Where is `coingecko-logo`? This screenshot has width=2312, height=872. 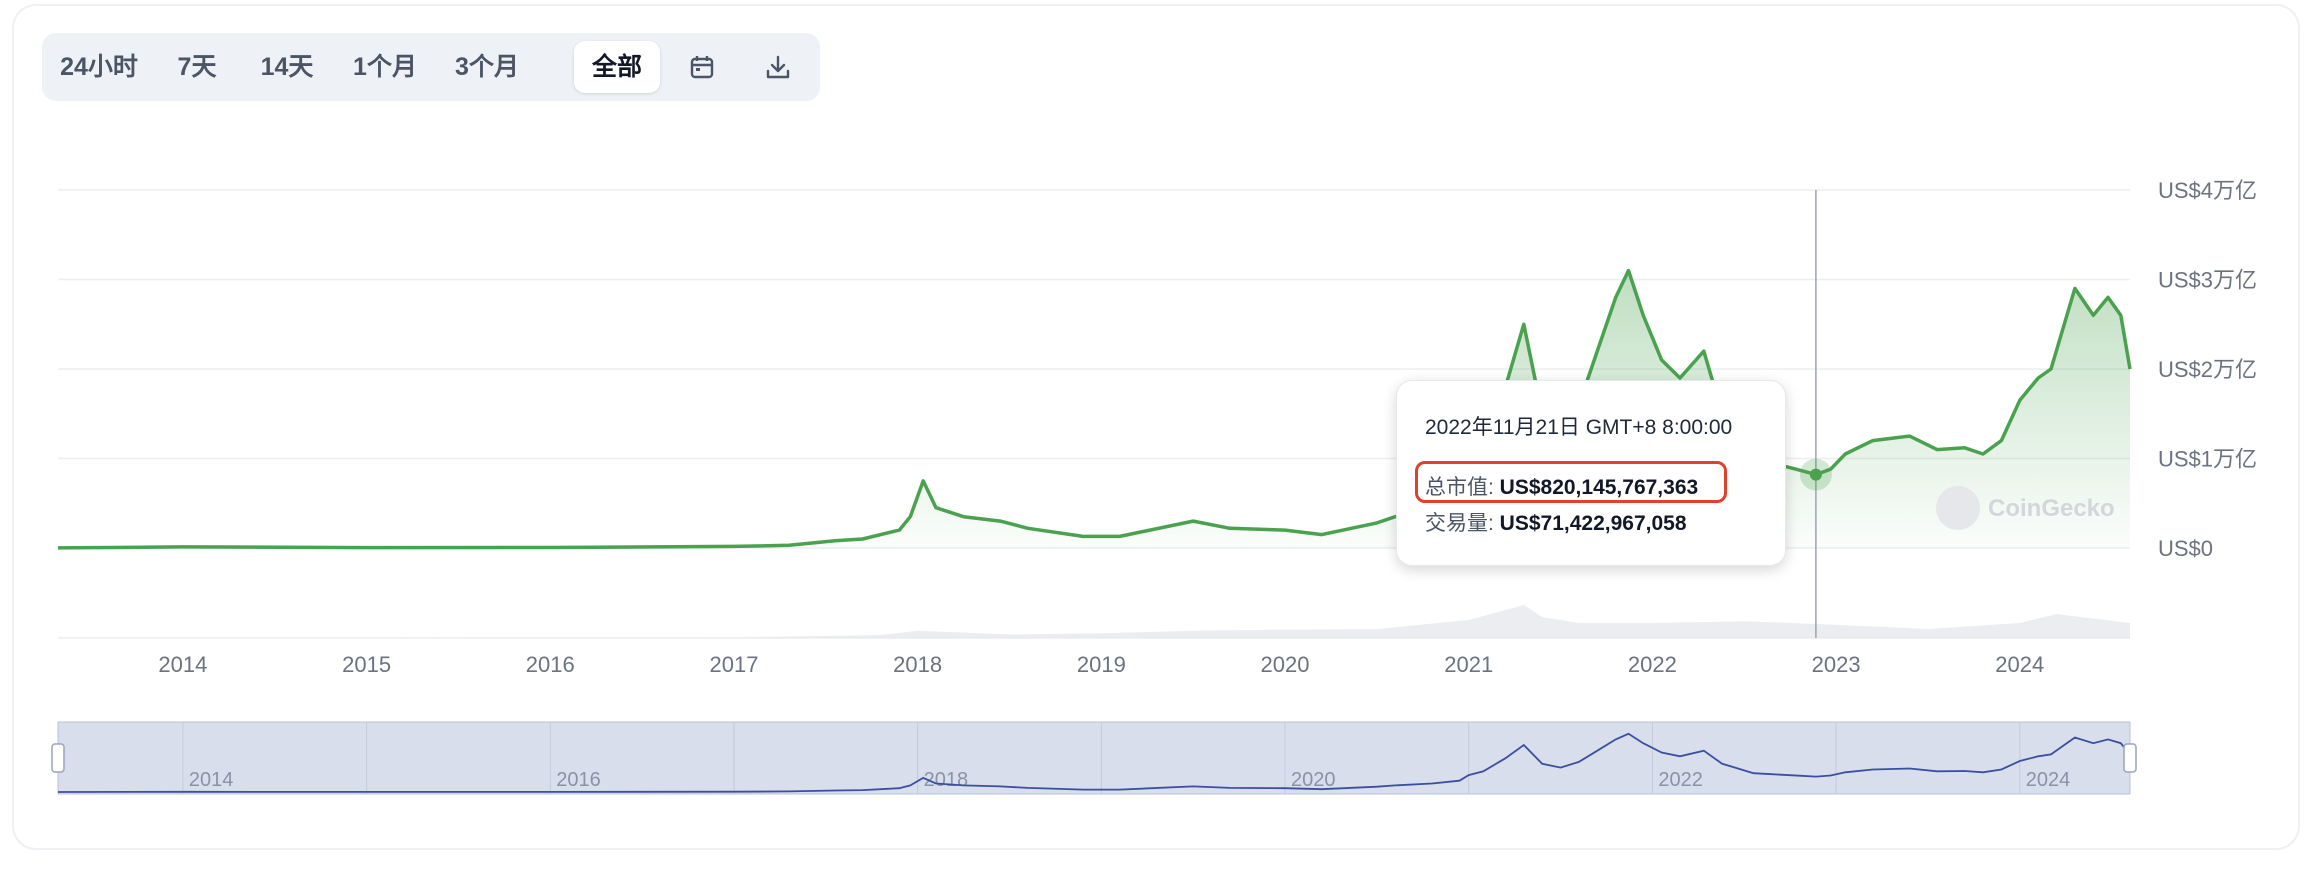 coingecko-logo is located at coordinates (1958, 508).